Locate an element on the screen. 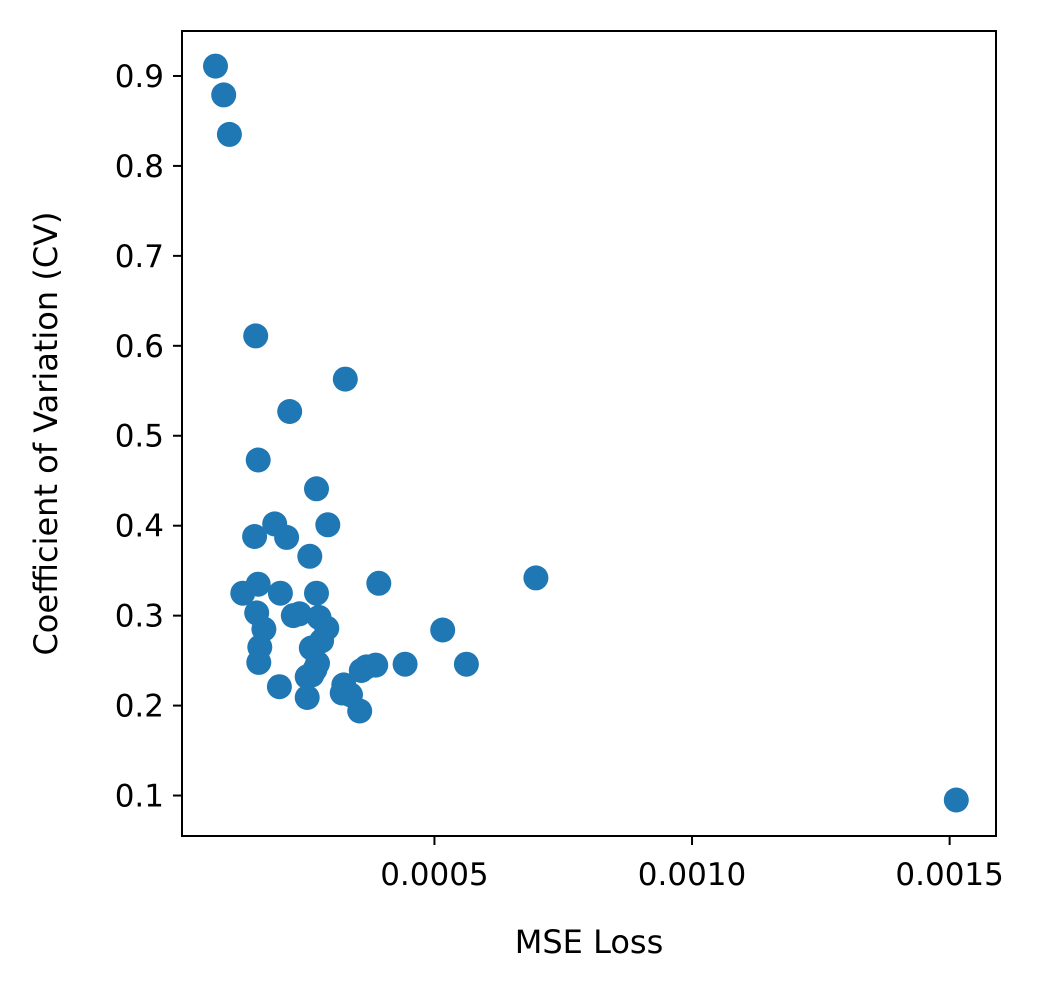 The height and width of the screenshot is (994, 1055). y-axis: 0.1 0.2 0.3 0.4 0.5 0.6 0.7 0.8 0.9 is located at coordinates (148, 437).